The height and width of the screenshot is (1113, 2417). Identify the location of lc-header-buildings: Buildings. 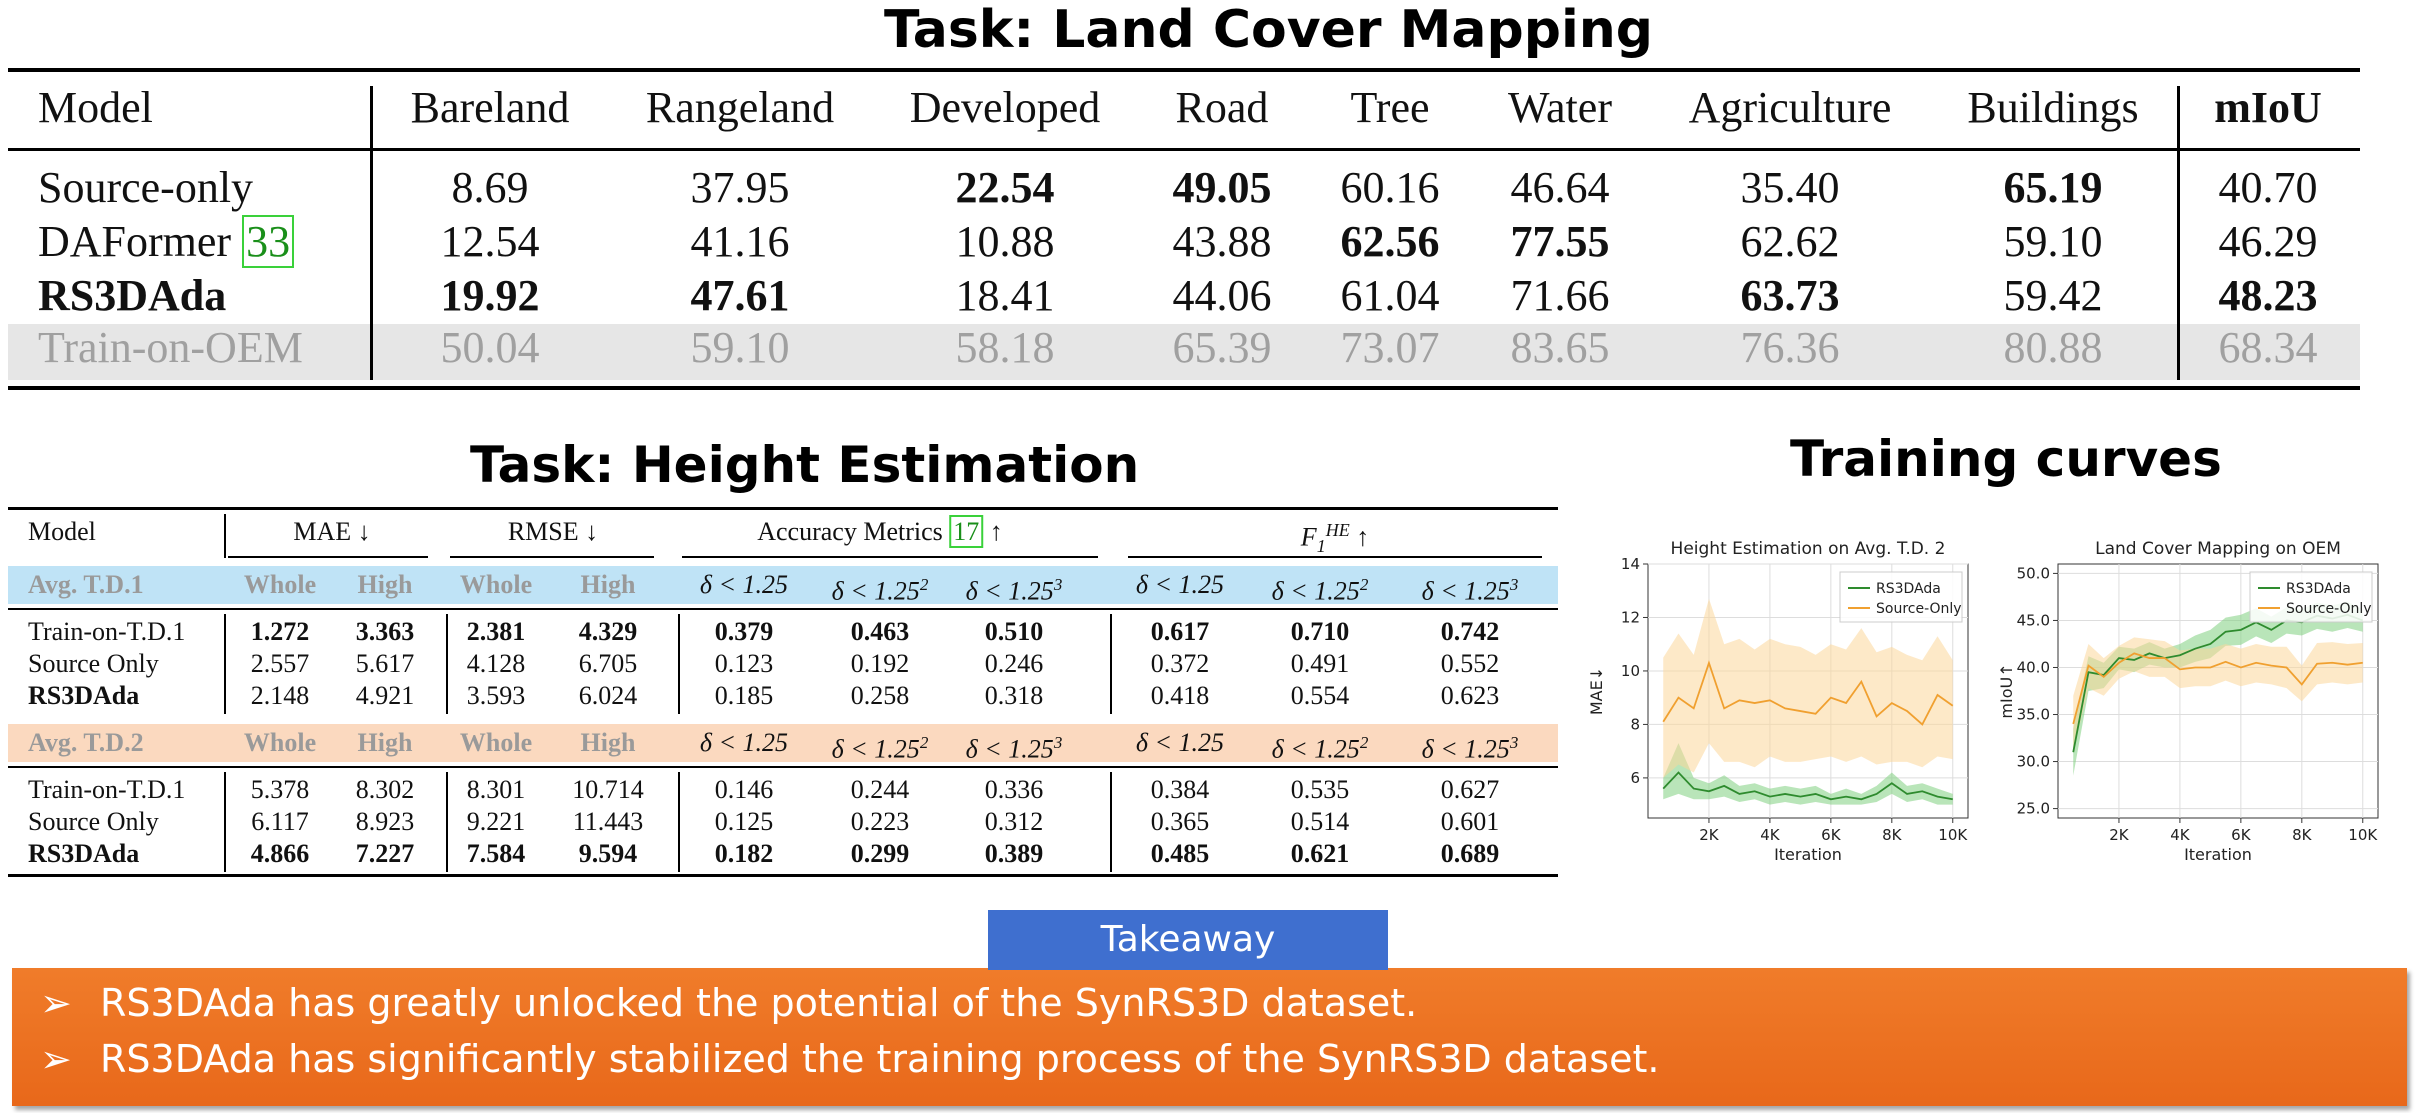
(2053, 107).